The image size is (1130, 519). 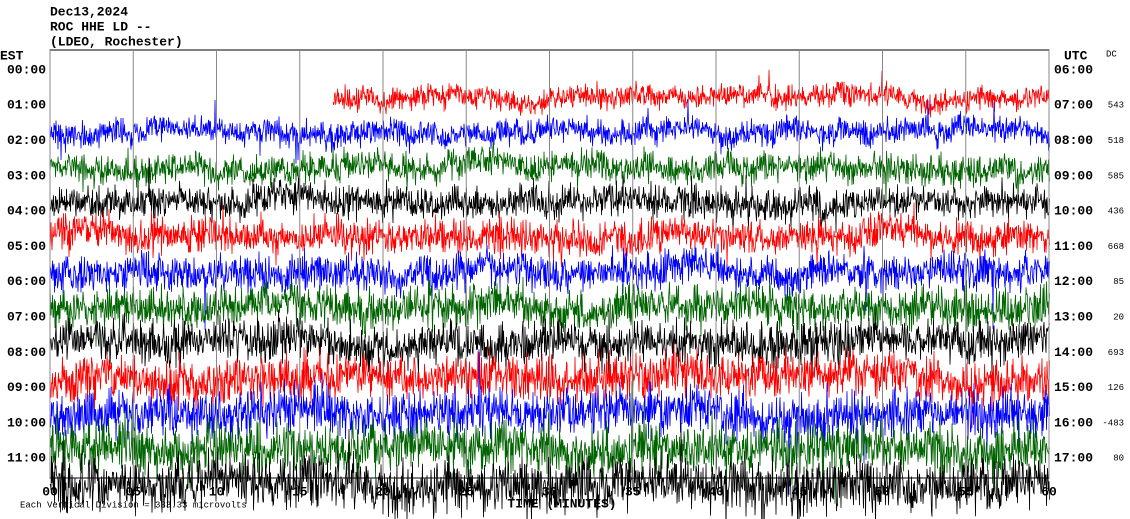 I want to click on est-label: 00:00, so click(x=26, y=69).